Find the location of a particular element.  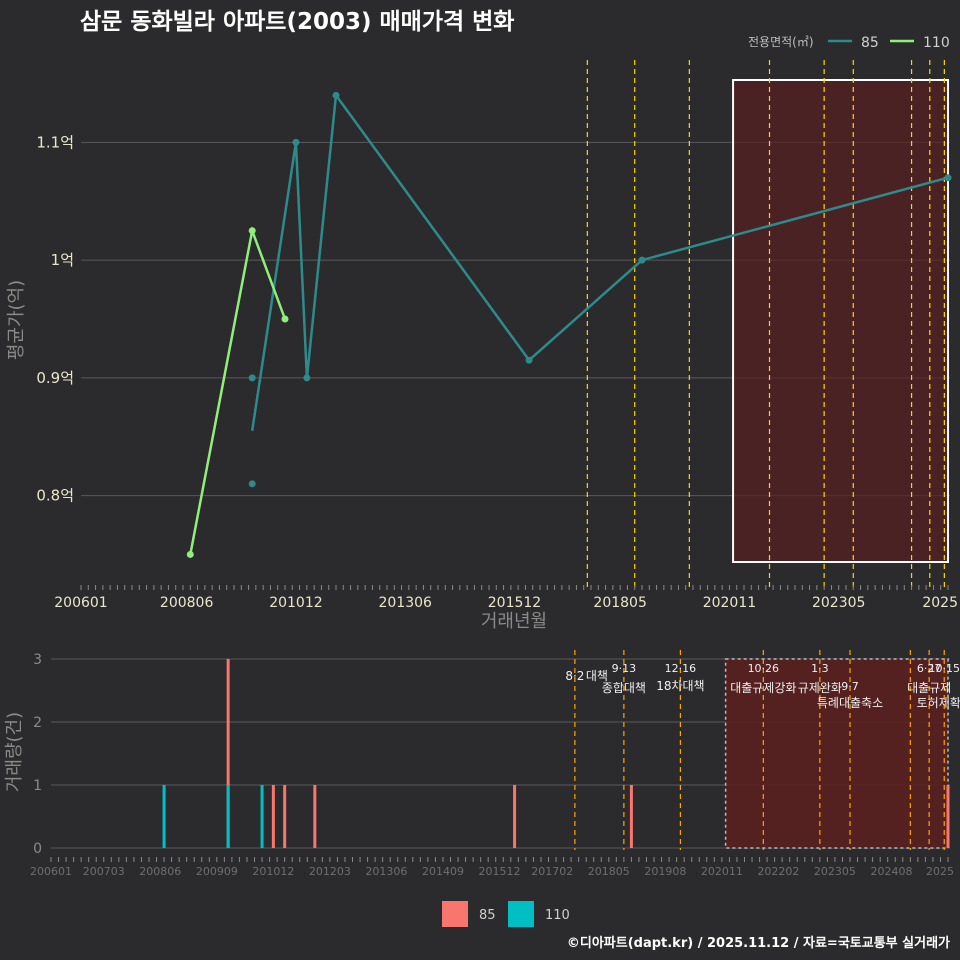

price-y-tick-label: 1억 is located at coordinates (62, 260).